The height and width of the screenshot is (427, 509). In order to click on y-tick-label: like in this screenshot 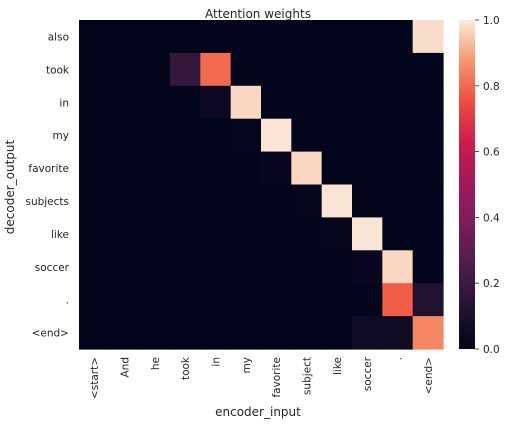, I will do `click(60, 235)`.